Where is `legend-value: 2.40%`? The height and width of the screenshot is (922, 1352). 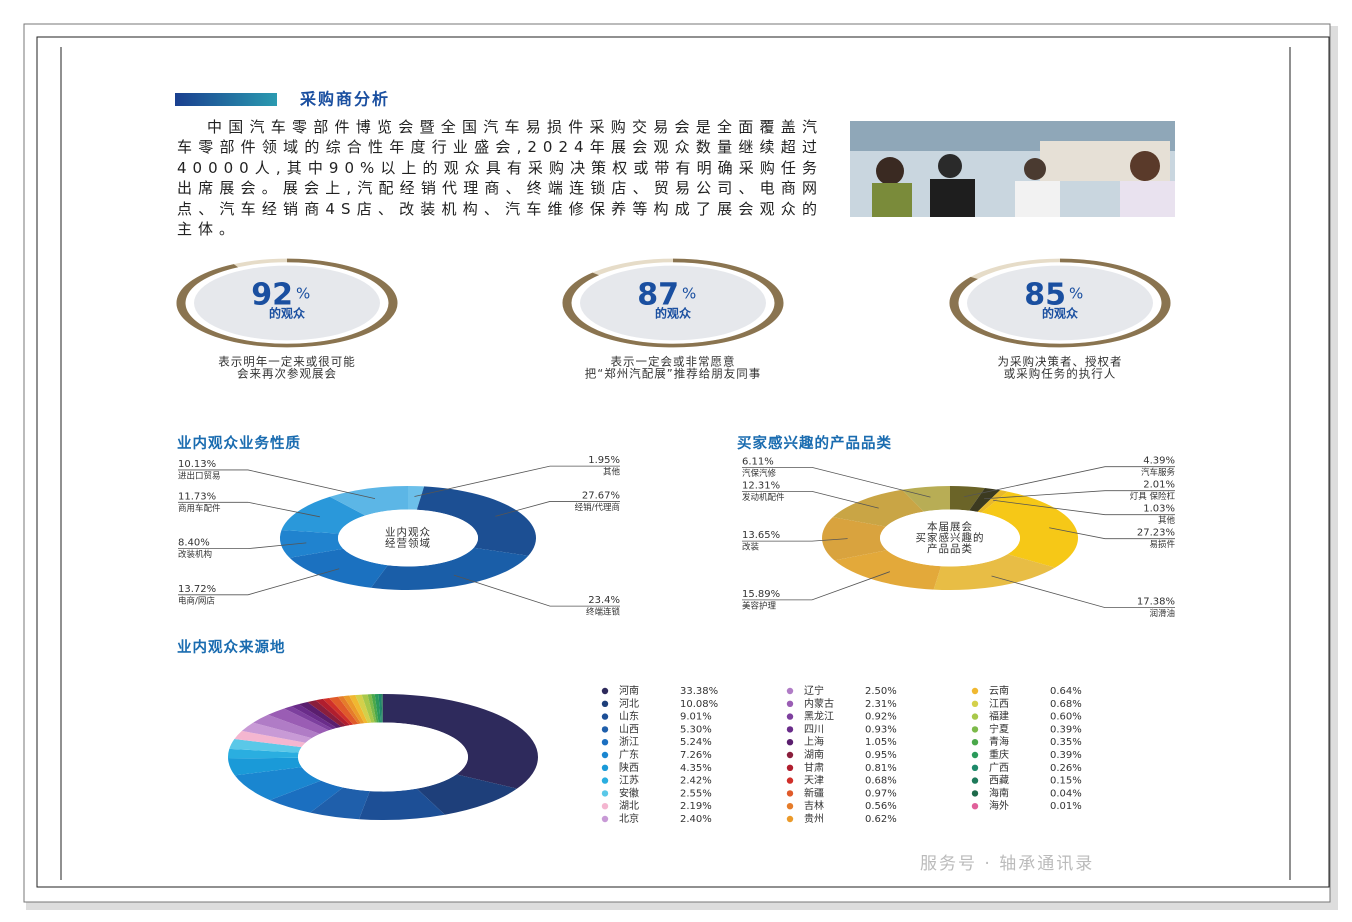 legend-value: 2.40% is located at coordinates (696, 819).